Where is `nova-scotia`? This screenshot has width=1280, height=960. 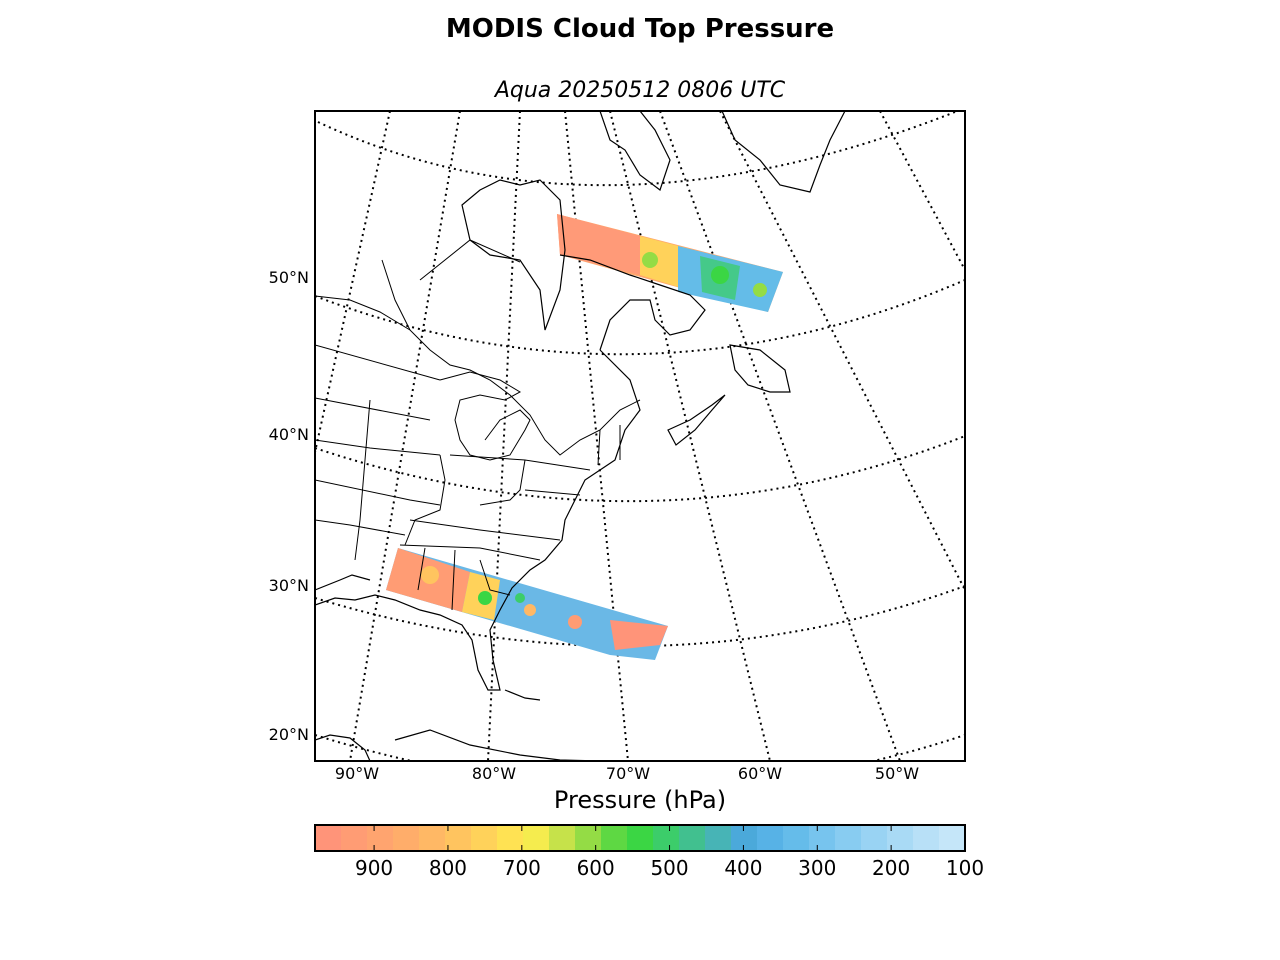 nova-scotia is located at coordinates (696, 420).